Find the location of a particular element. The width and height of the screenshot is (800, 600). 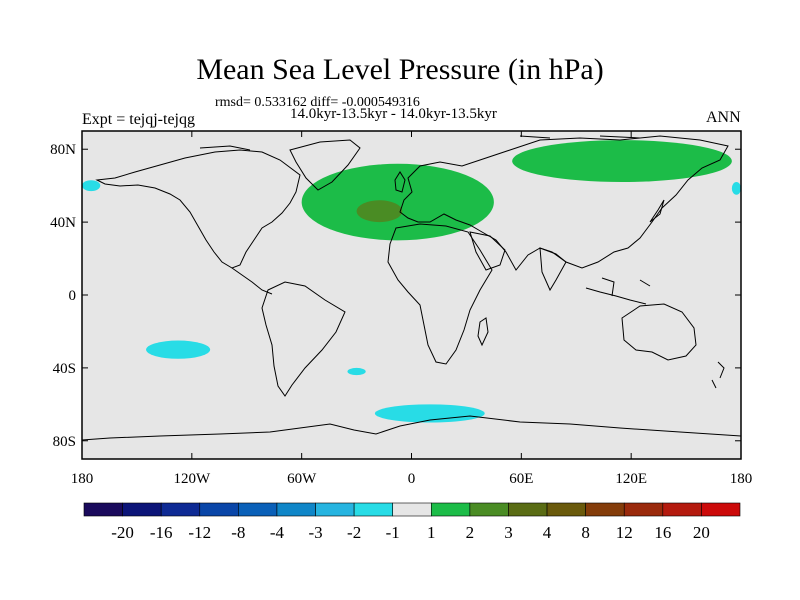

colorbar-label: -8 is located at coordinates (238, 532).